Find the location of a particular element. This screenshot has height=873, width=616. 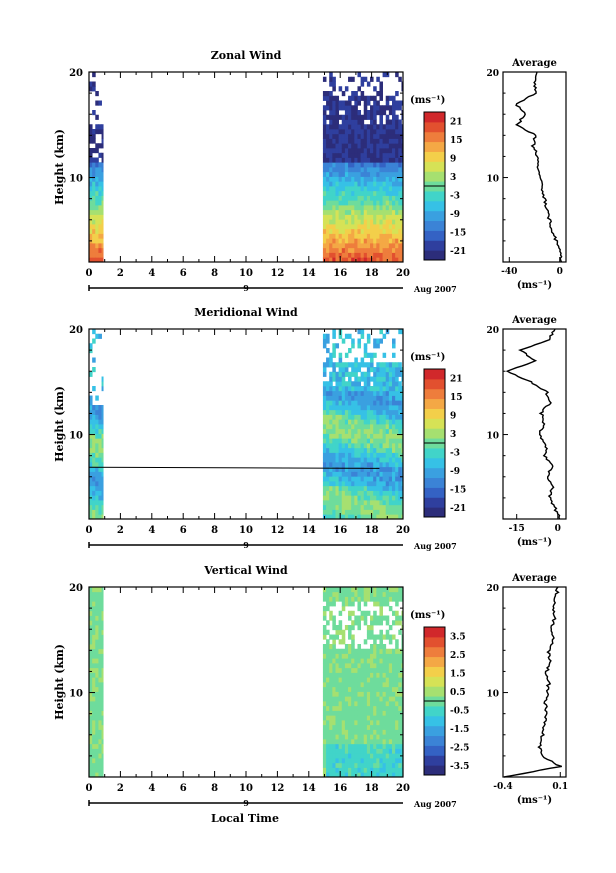

y-axis-title: Height (km) is located at coordinates (59, 682).